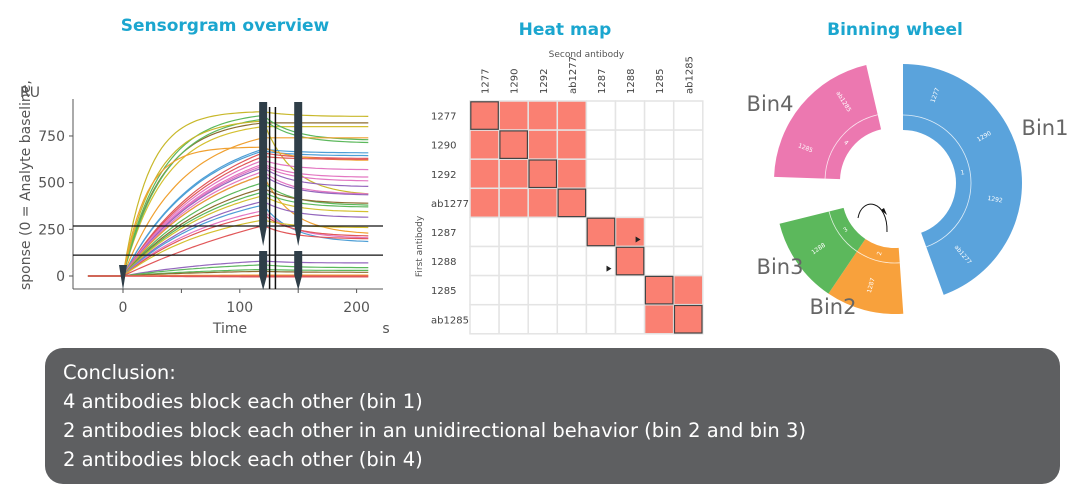 The image size is (1080, 496). Describe the element at coordinates (60, 277) in the screenshot. I see `y-tick-label: 0` at that location.